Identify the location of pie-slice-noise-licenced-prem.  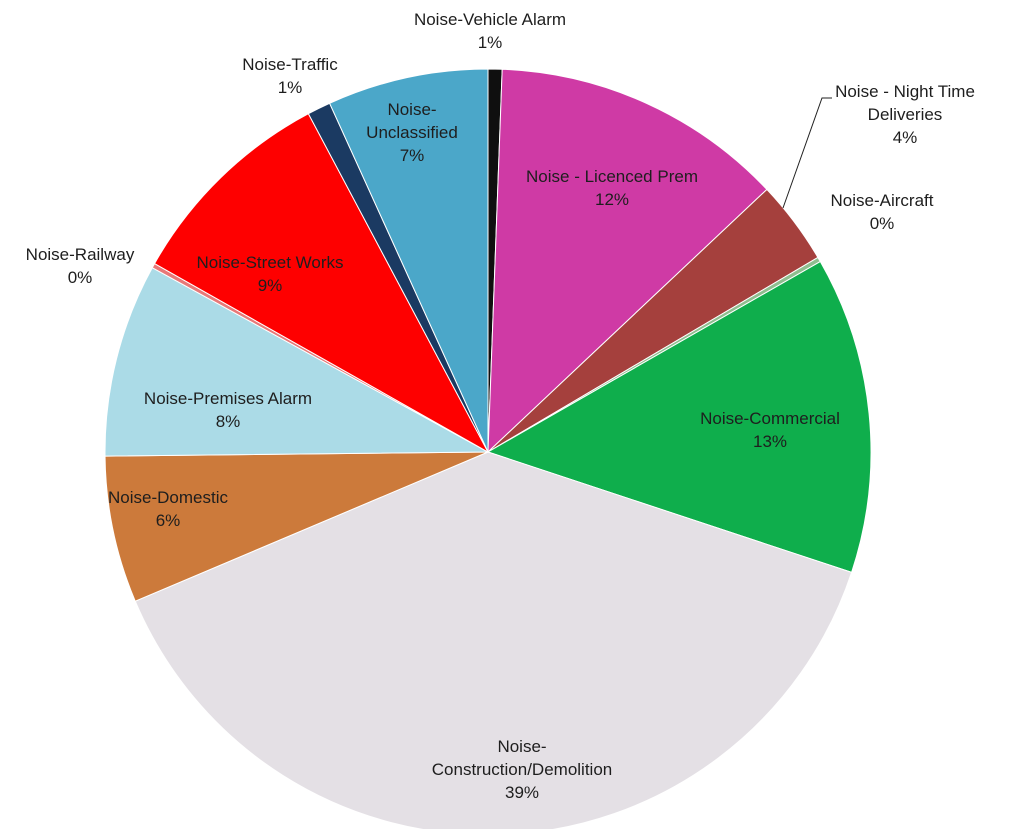
(627, 261).